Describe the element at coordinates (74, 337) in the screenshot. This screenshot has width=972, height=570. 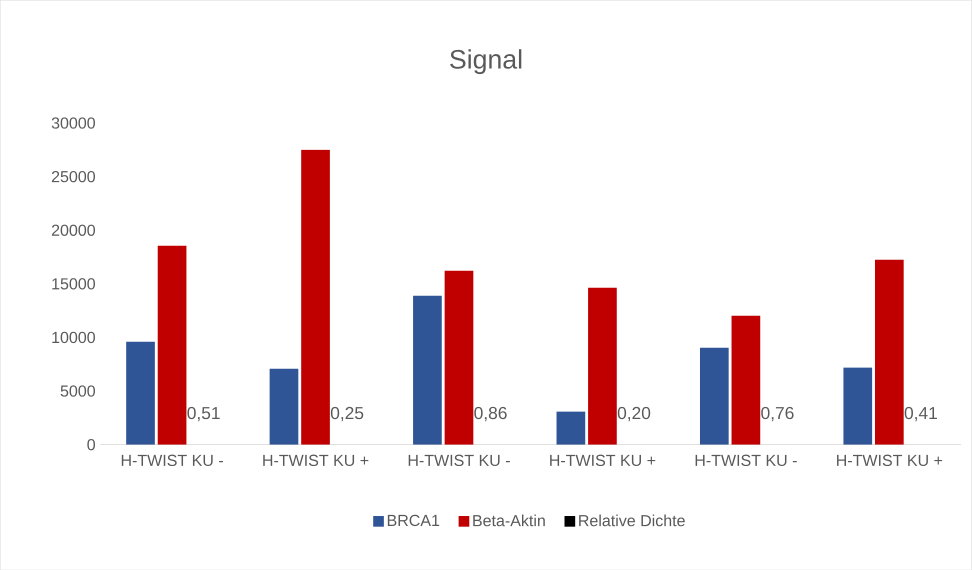
I see `y-tick-label: 10000` at that location.